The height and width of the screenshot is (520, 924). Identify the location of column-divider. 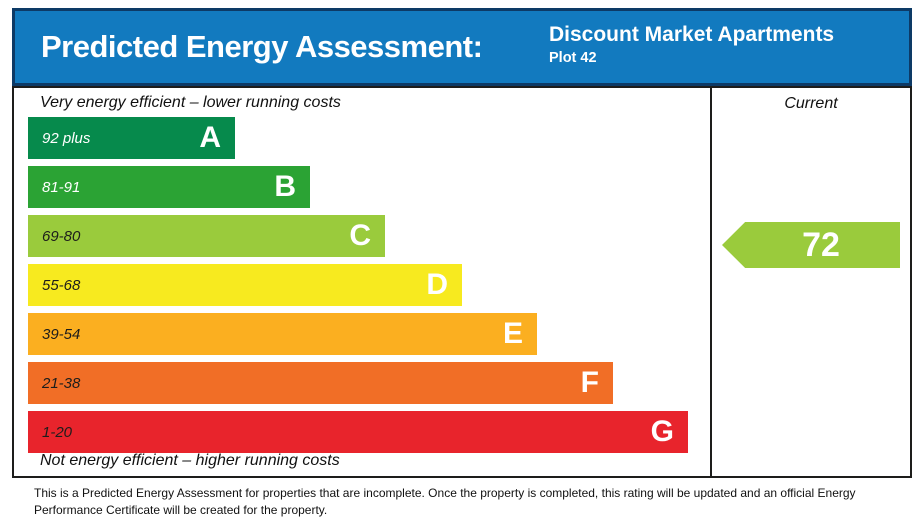
(711, 282).